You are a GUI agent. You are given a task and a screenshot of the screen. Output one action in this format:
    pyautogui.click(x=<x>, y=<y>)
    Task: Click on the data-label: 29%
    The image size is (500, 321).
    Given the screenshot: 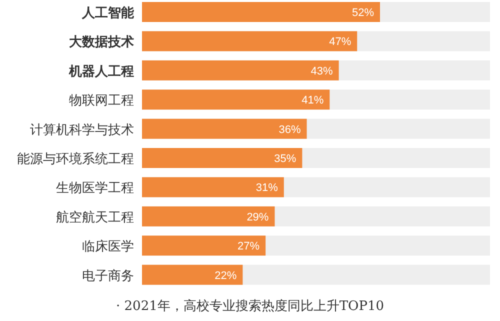 What is the action you would take?
    pyautogui.click(x=257, y=217)
    